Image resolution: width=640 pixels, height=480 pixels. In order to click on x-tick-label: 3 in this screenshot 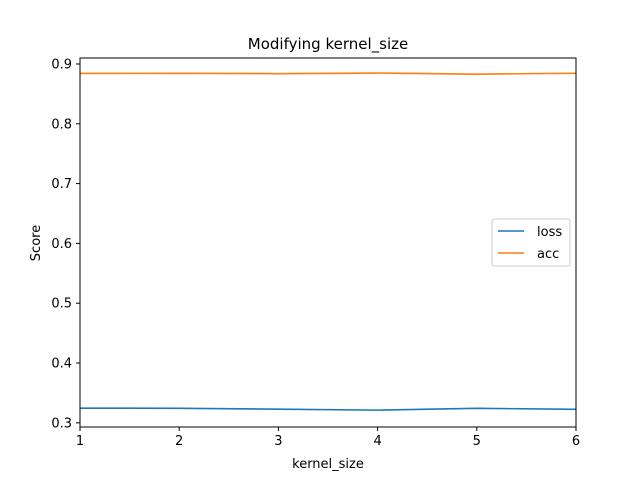, I will do `click(278, 441)`.